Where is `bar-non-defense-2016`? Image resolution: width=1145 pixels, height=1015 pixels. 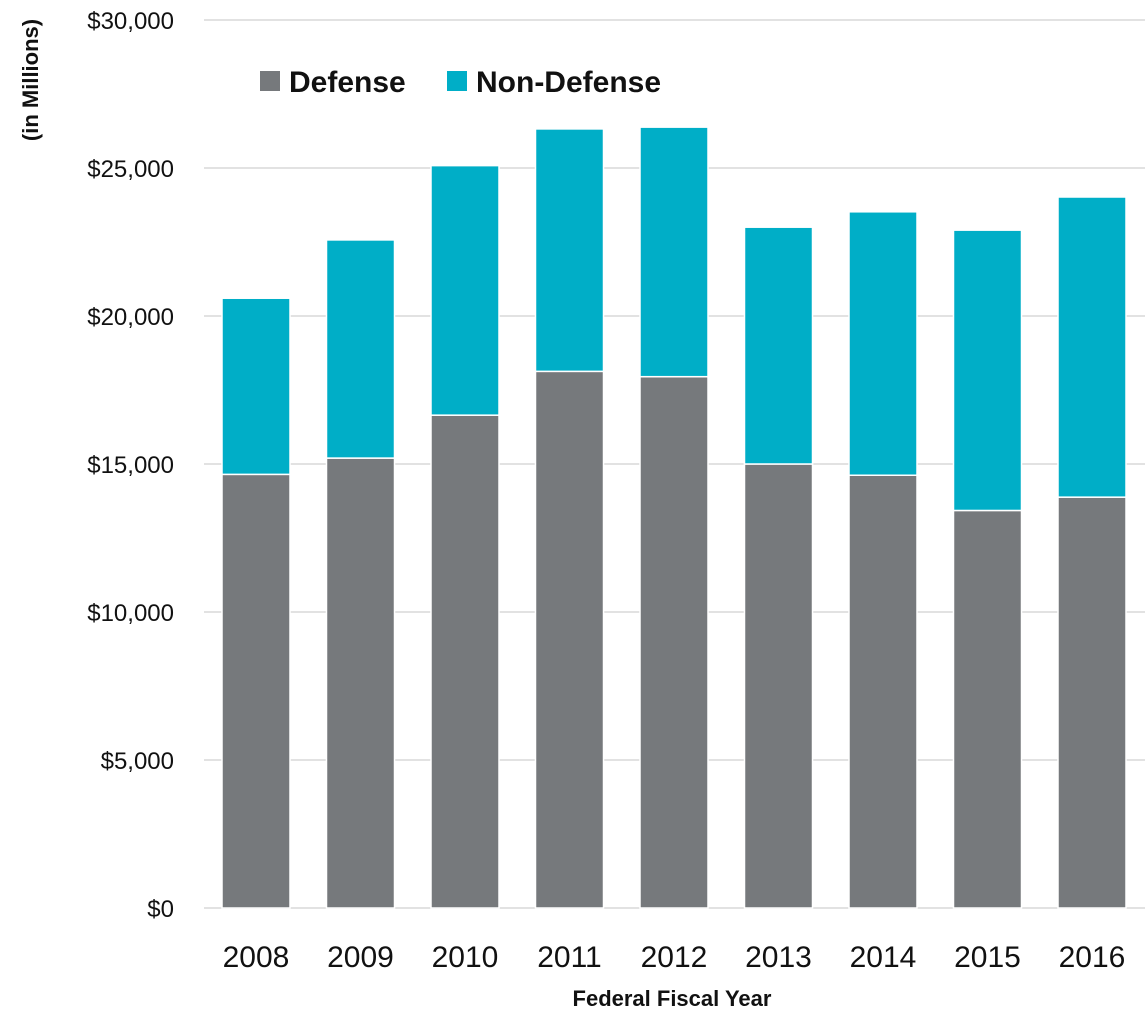
bar-non-defense-2016 is located at coordinates (1092, 347).